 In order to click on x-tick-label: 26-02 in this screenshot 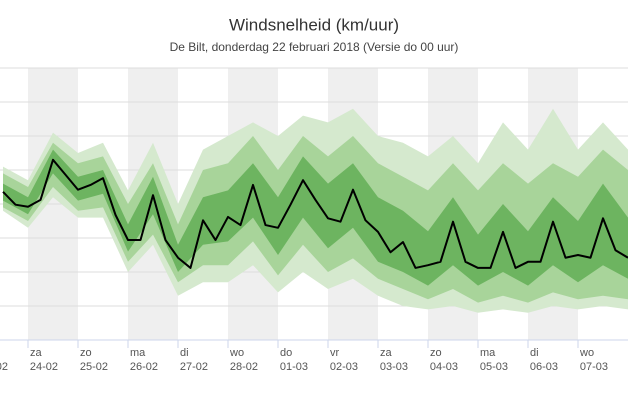, I will do `click(144, 367)`.